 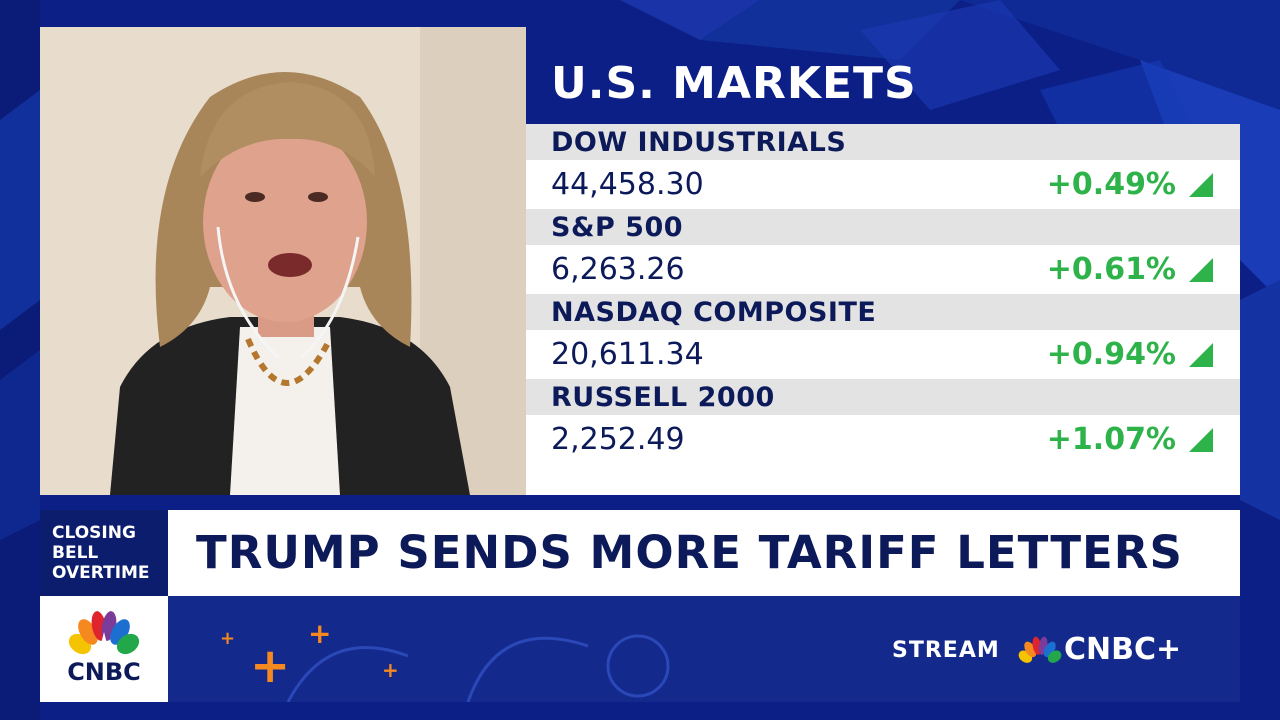 I want to click on index-name-row: RUSSELL 2000, so click(x=883, y=397).